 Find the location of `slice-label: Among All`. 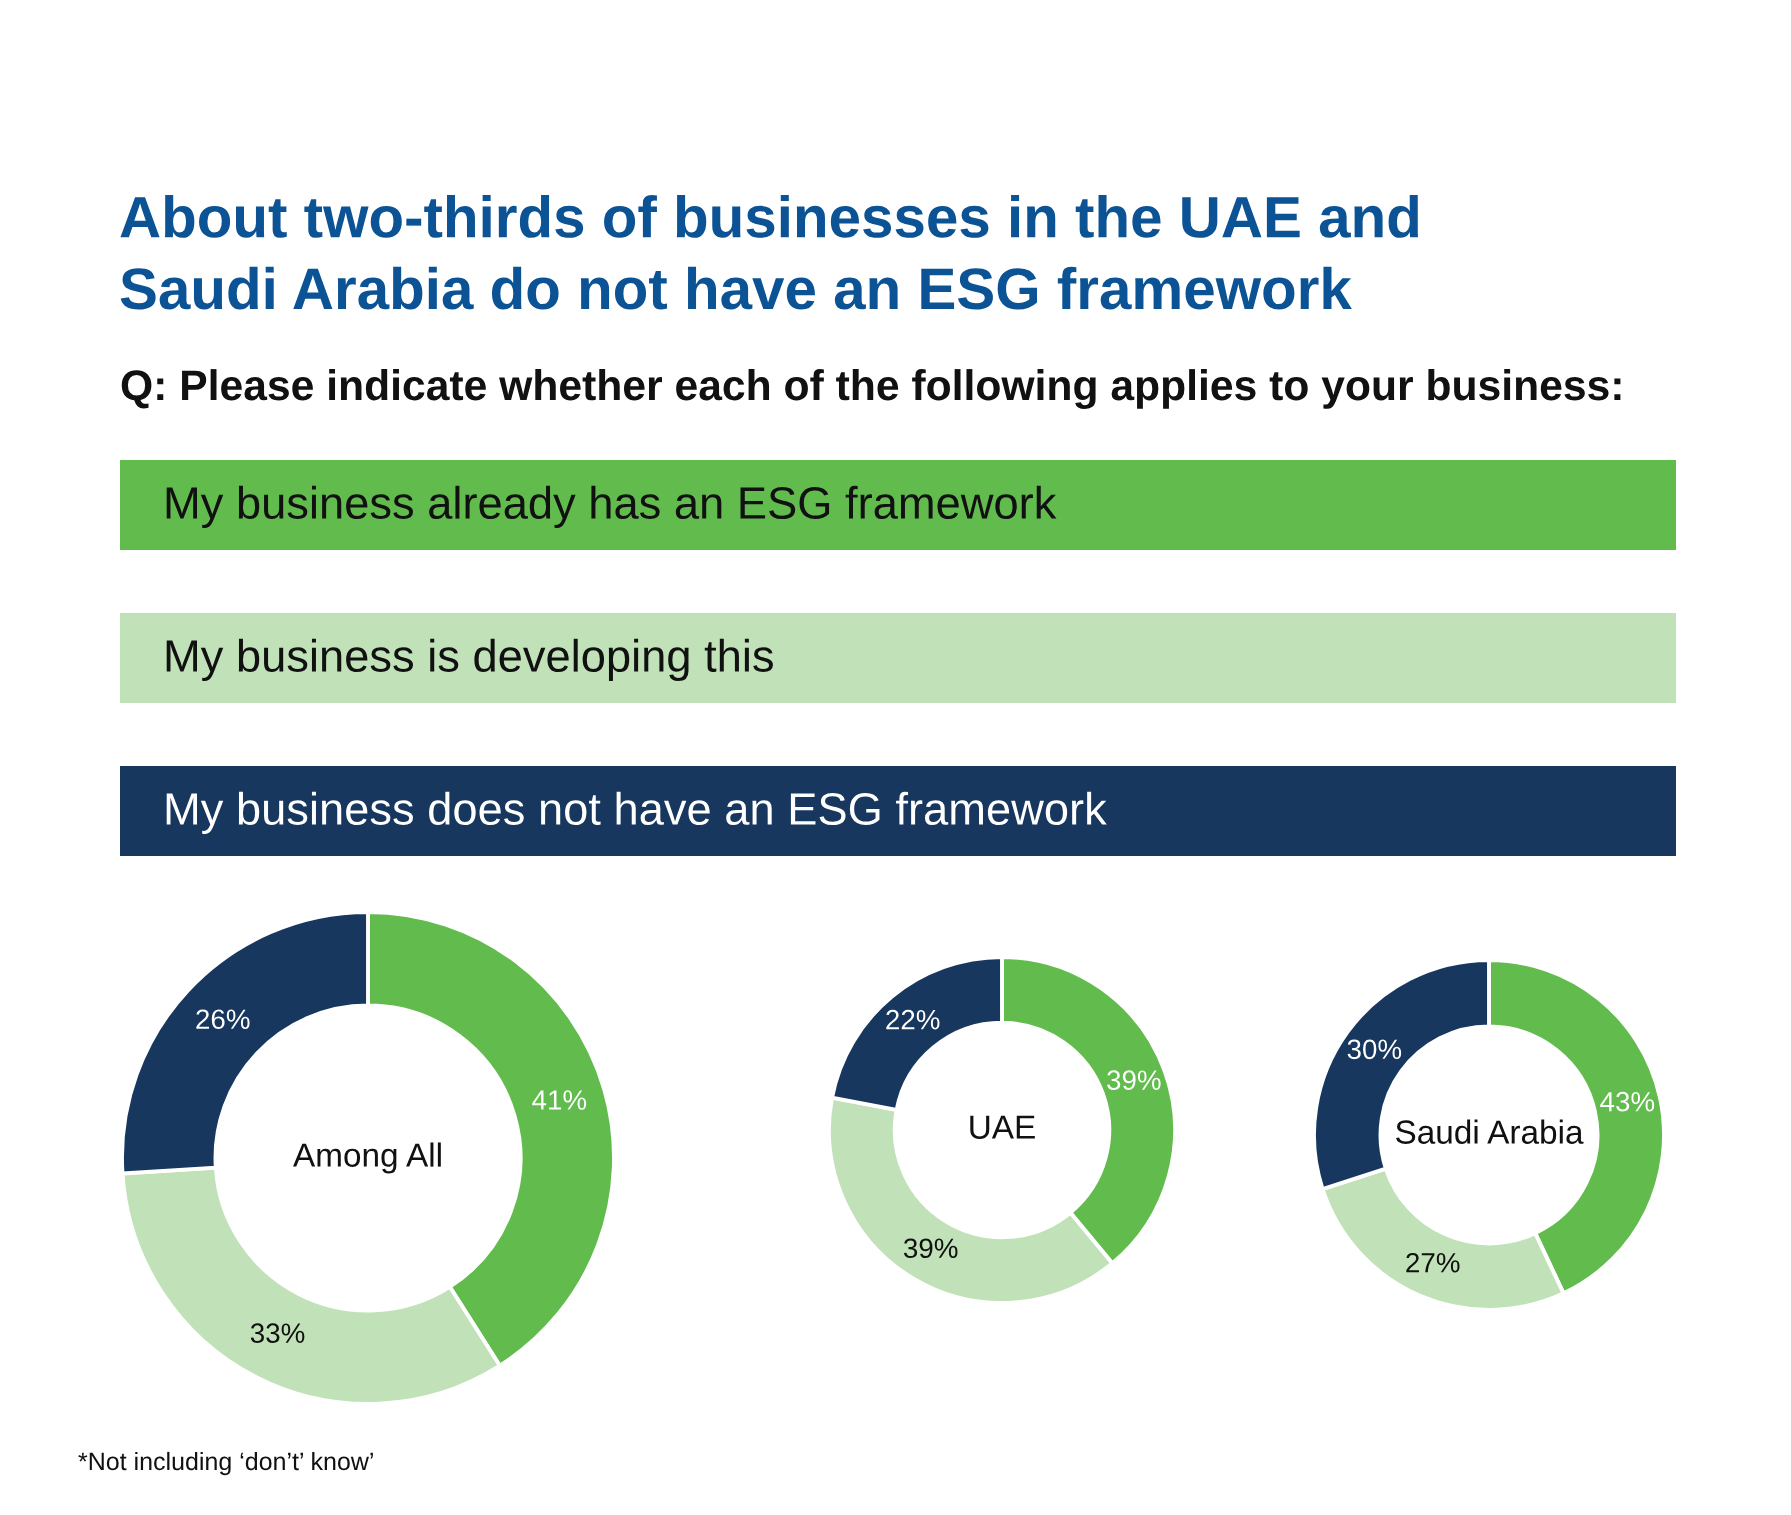

slice-label: Among All is located at coordinates (367, 1158).